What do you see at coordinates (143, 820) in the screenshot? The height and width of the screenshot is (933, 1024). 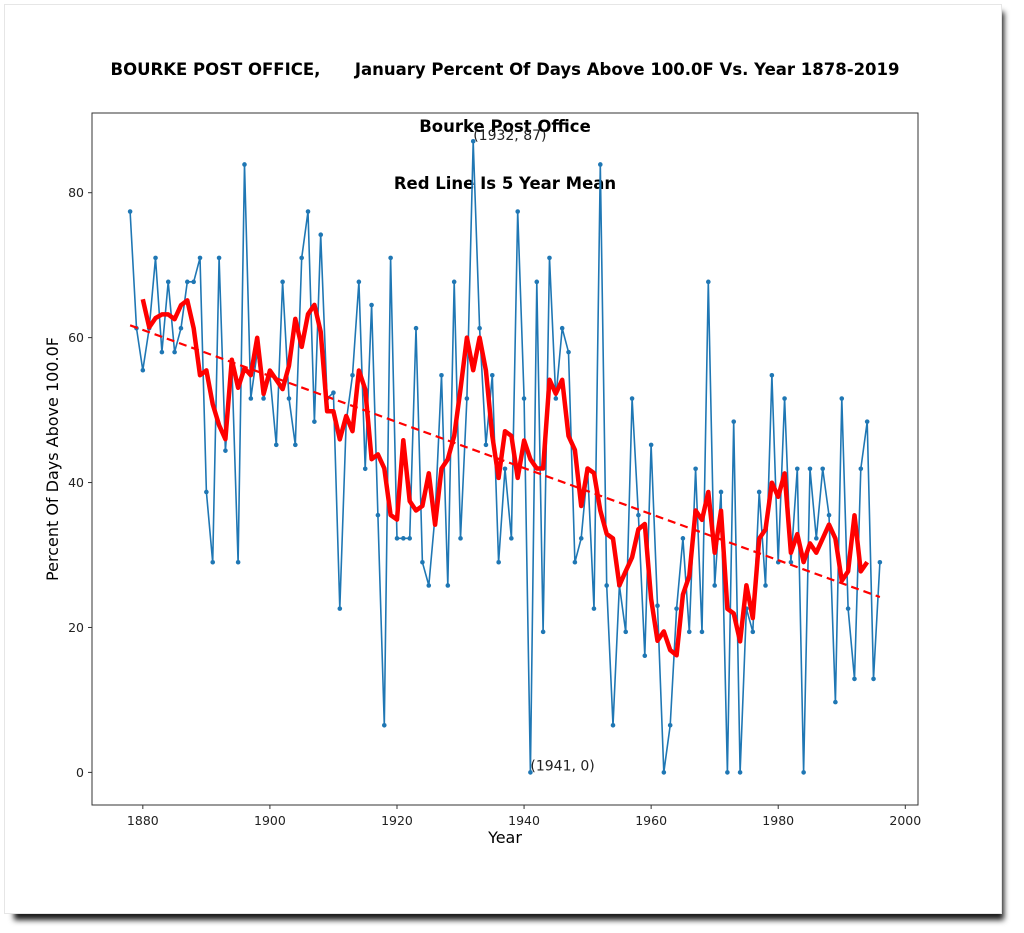 I see `x-tick-label: 1880` at bounding box center [143, 820].